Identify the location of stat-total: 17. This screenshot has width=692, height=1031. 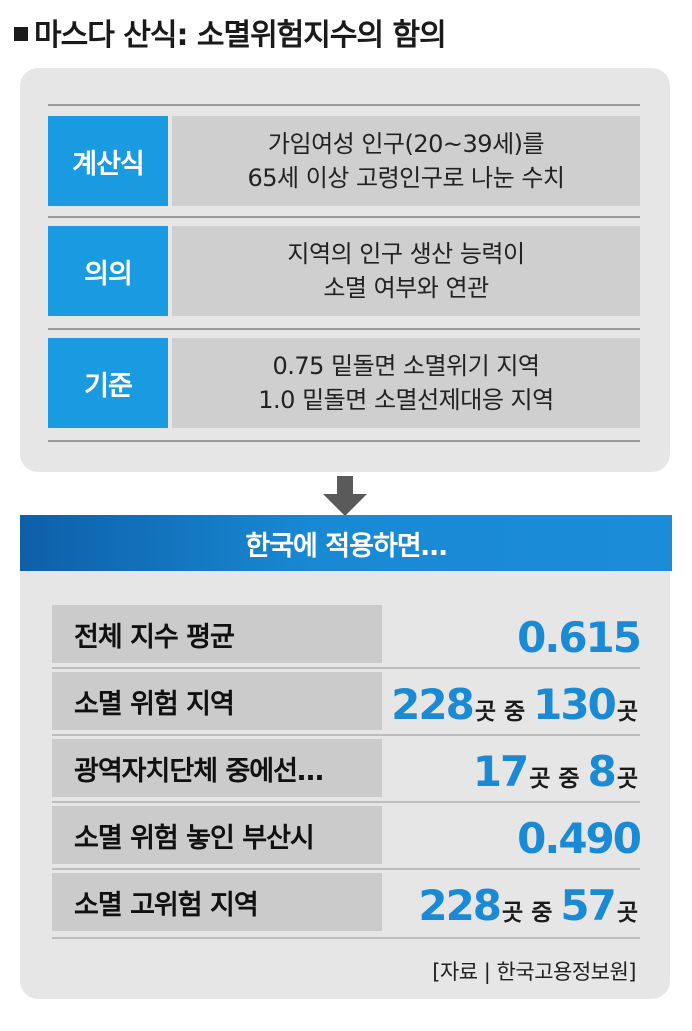
(500, 771).